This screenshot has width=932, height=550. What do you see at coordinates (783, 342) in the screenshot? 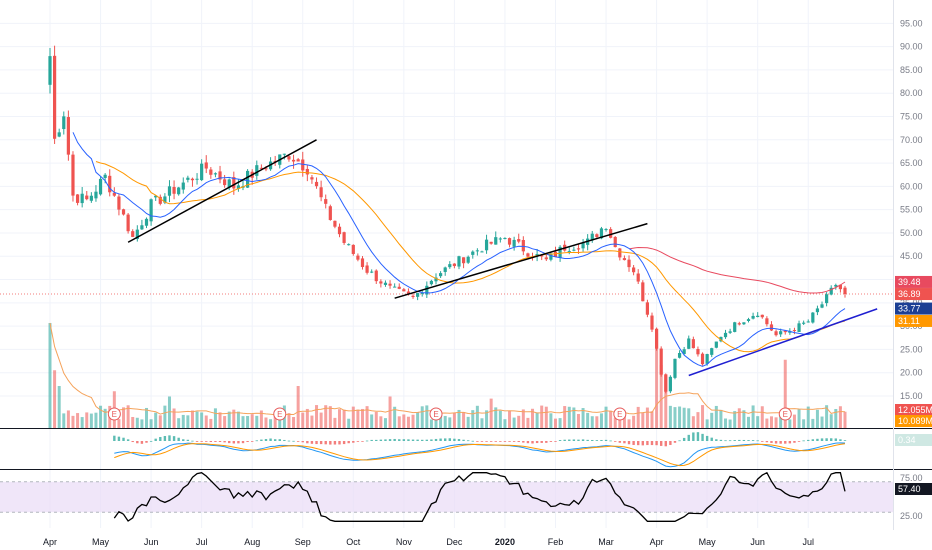
I see `trendline` at bounding box center [783, 342].